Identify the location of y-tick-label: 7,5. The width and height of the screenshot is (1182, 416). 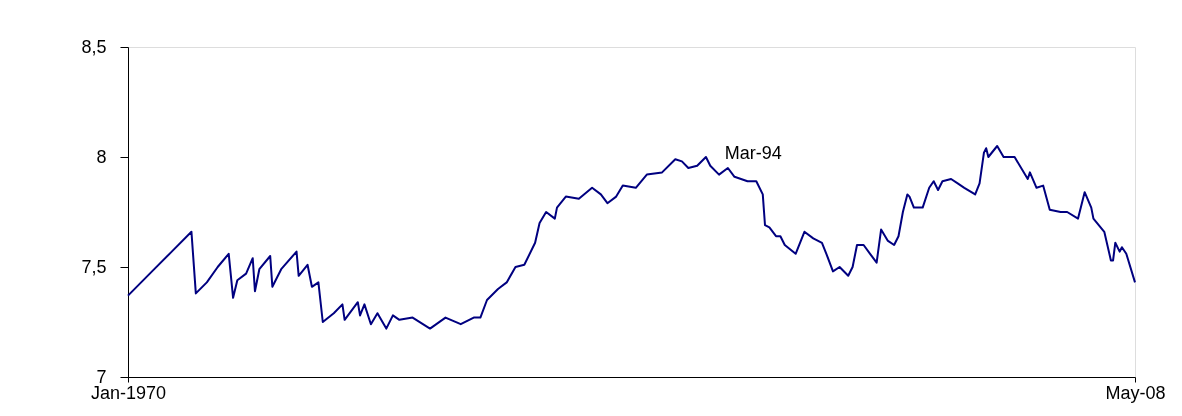
(94, 266).